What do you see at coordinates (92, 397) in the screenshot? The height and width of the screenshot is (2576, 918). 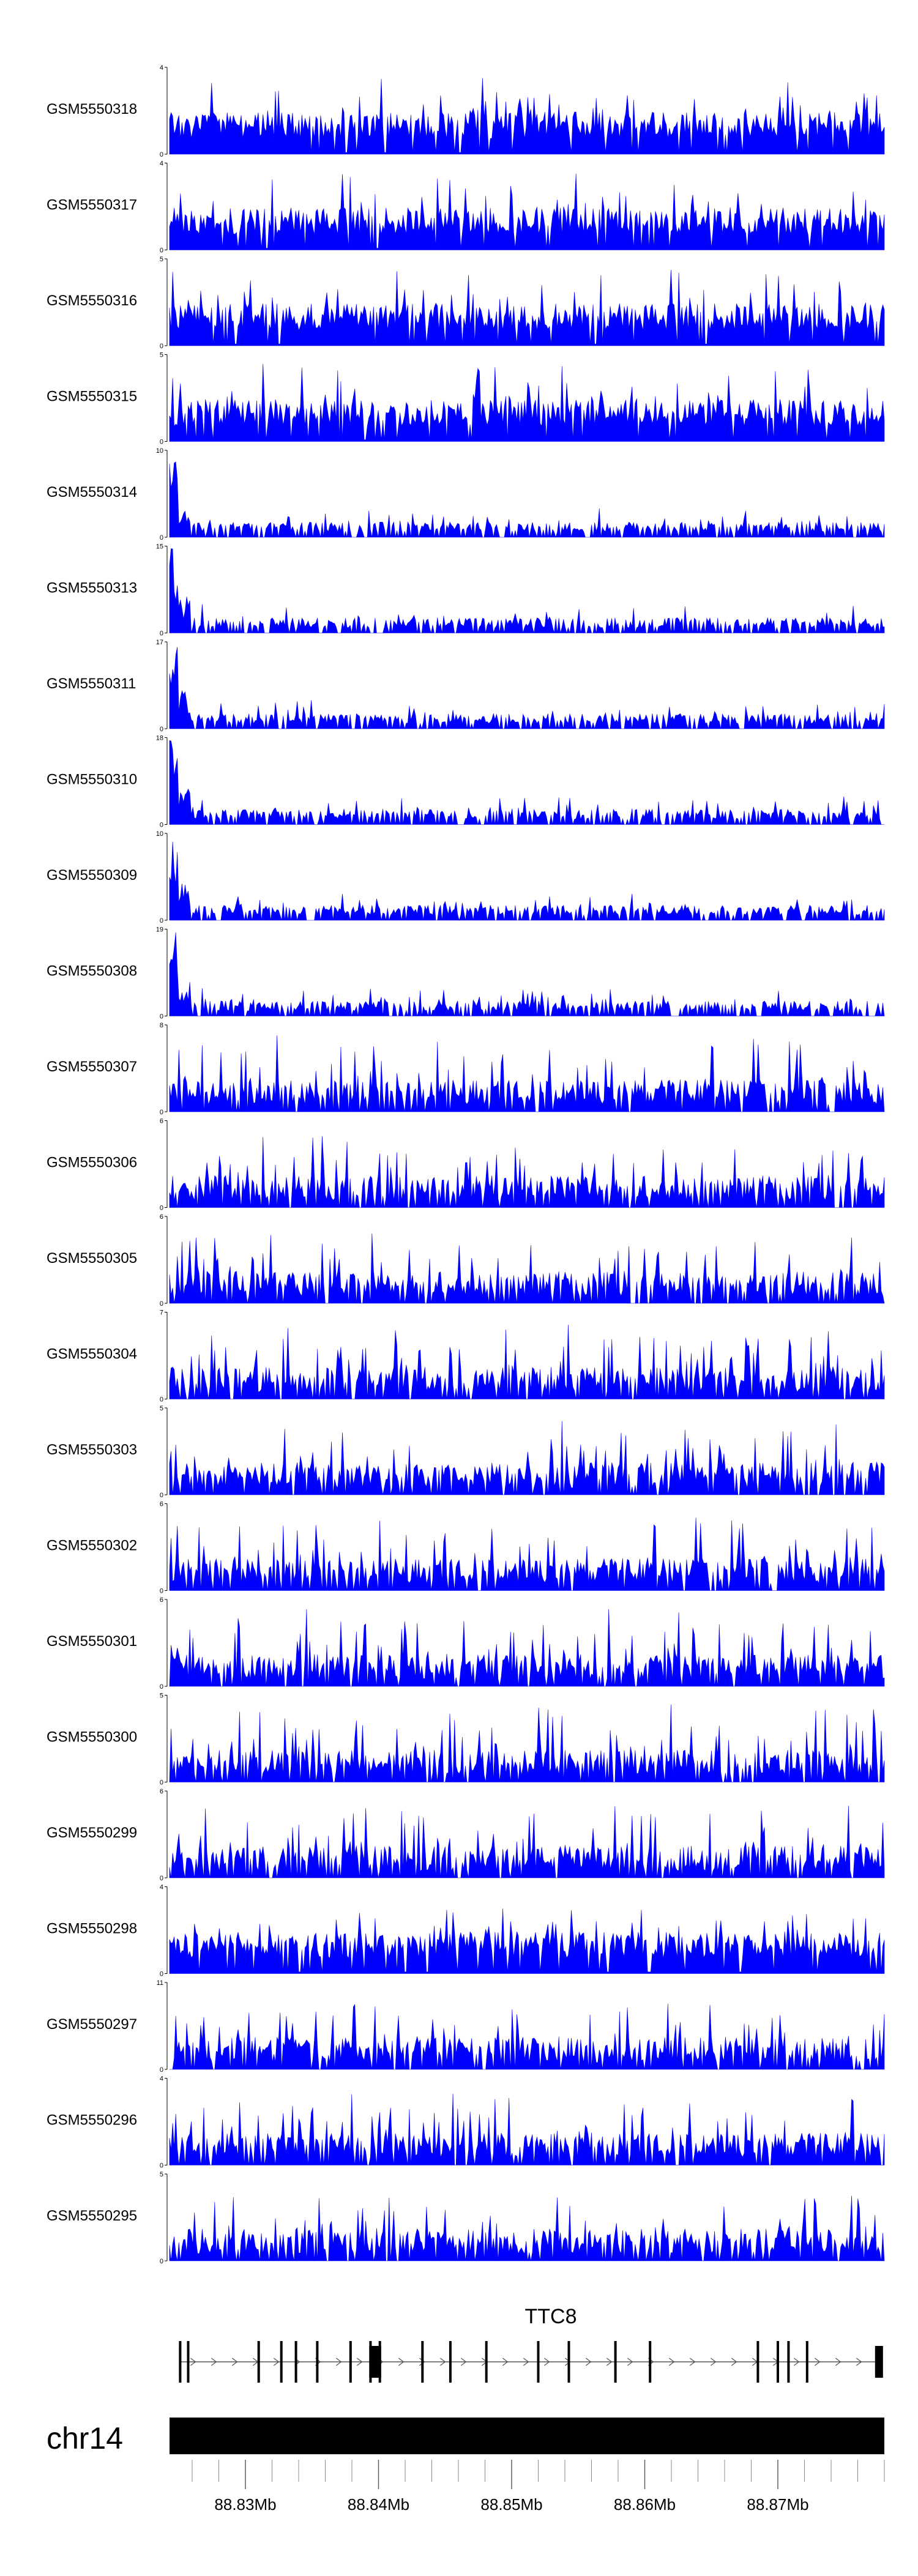 I see `track-label: GSM5550315` at bounding box center [92, 397].